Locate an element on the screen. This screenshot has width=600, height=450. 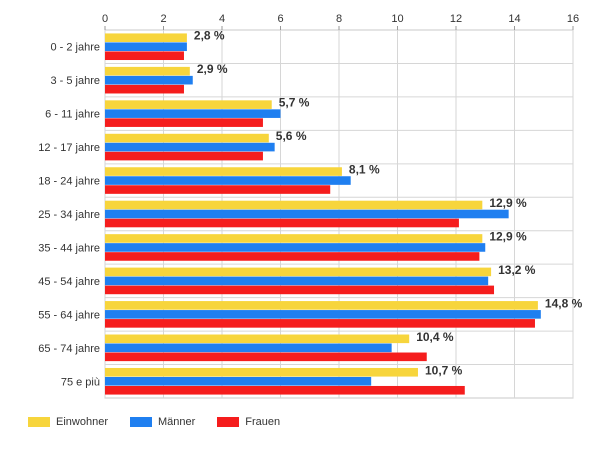
x-tick-label: 6 is located at coordinates (280, 19).